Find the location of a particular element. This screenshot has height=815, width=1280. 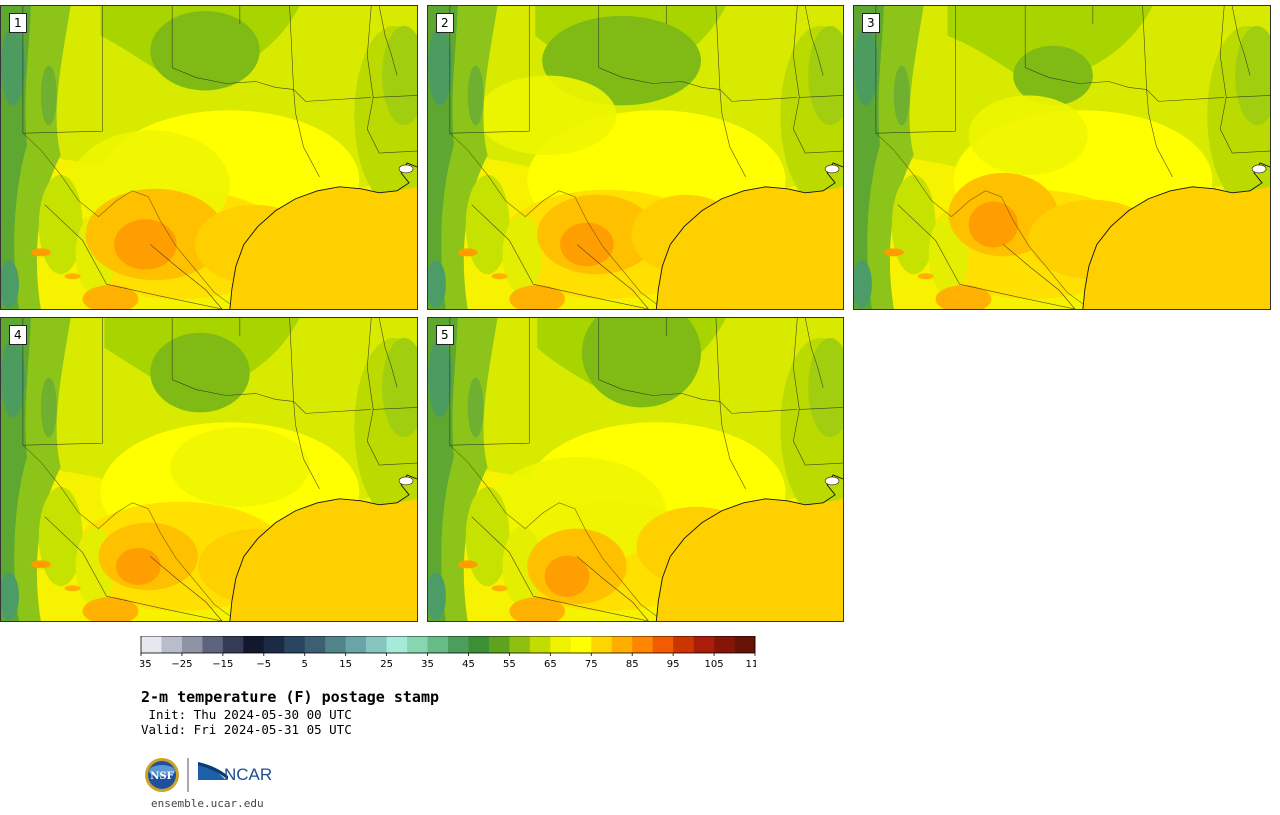

nsf-logo-icon: NSF is located at coordinates (162, 775).